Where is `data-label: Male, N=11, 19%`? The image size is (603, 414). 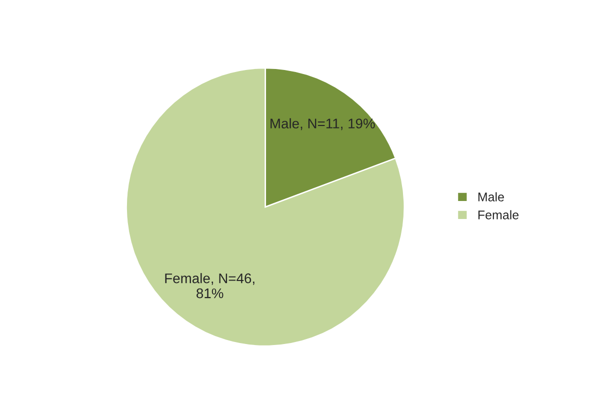
data-label: Male, N=11, 19% is located at coordinates (322, 124).